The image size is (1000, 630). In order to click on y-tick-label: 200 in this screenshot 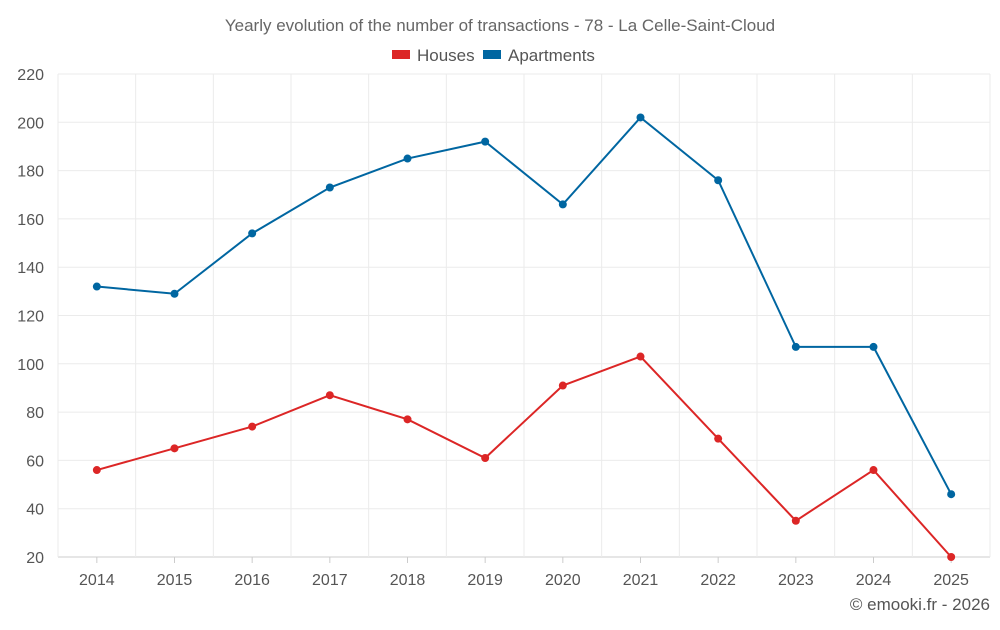, I will do `click(30, 123)`.